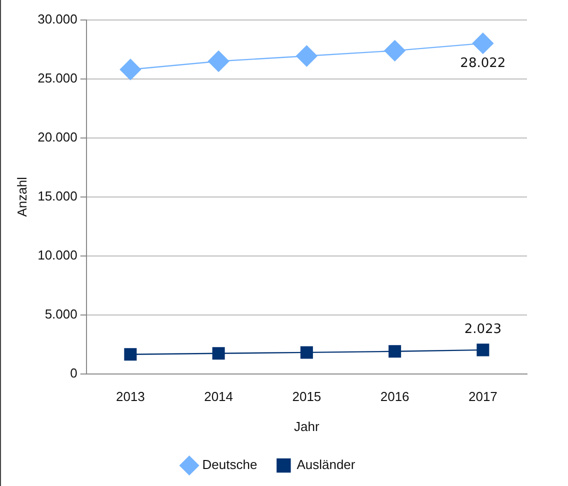 The width and height of the screenshot is (568, 486). Describe the element at coordinates (130, 396) in the screenshot. I see `x-tick-label: 2013` at that location.